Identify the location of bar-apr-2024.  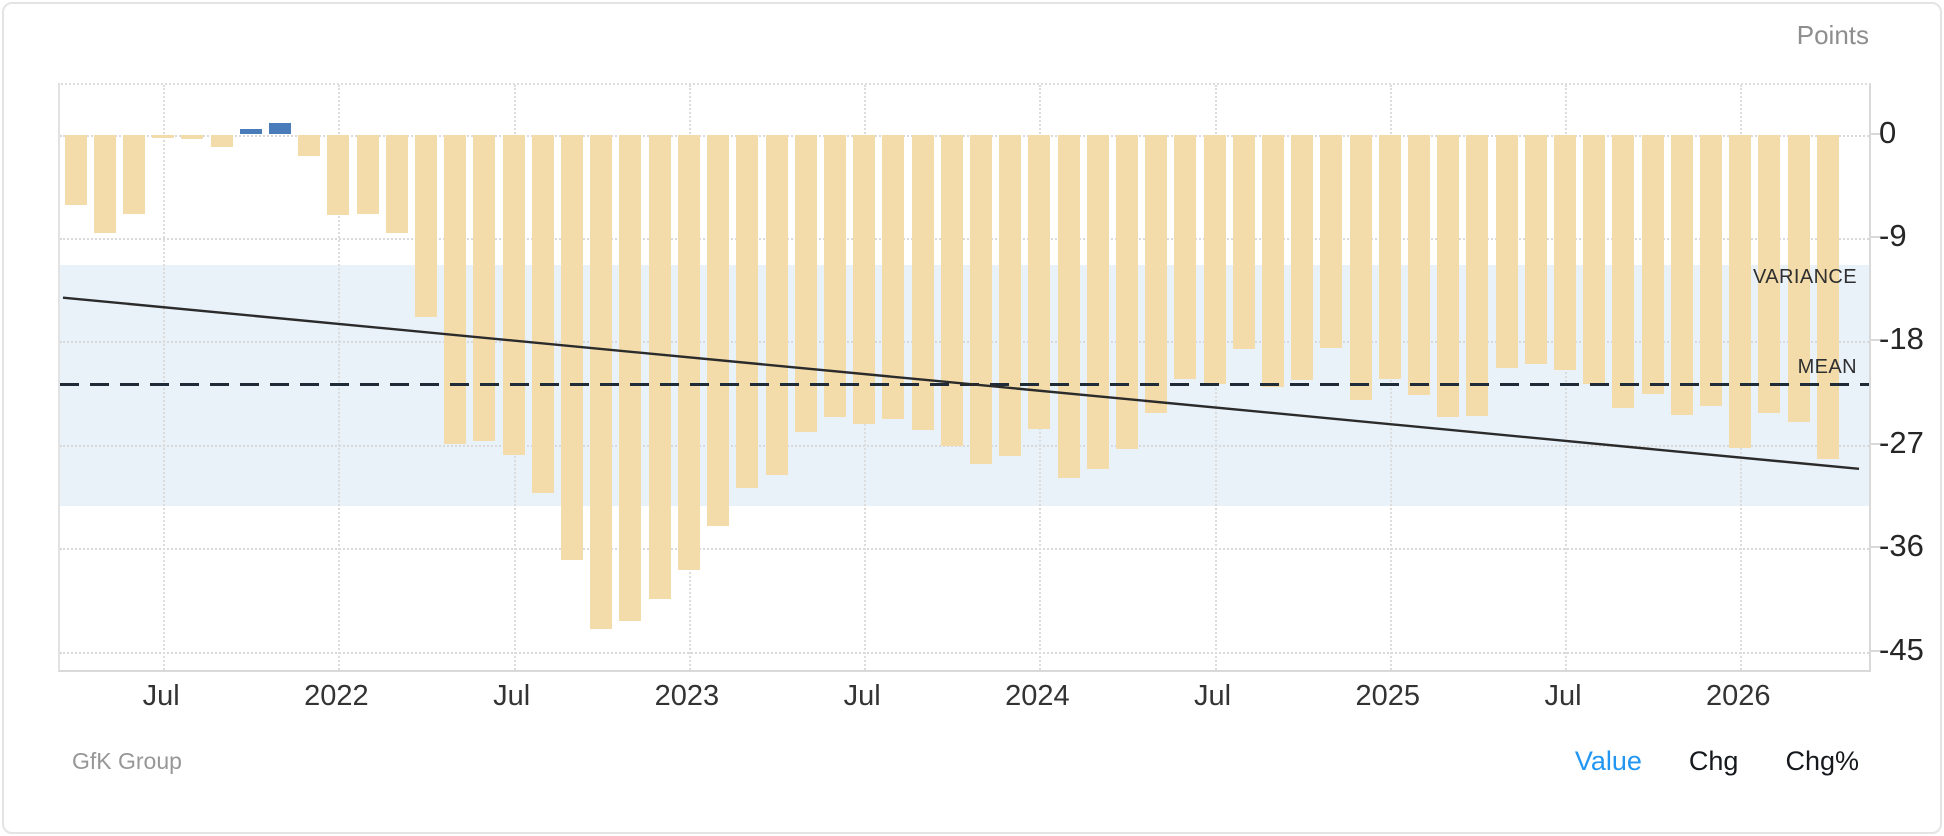
(1126, 292).